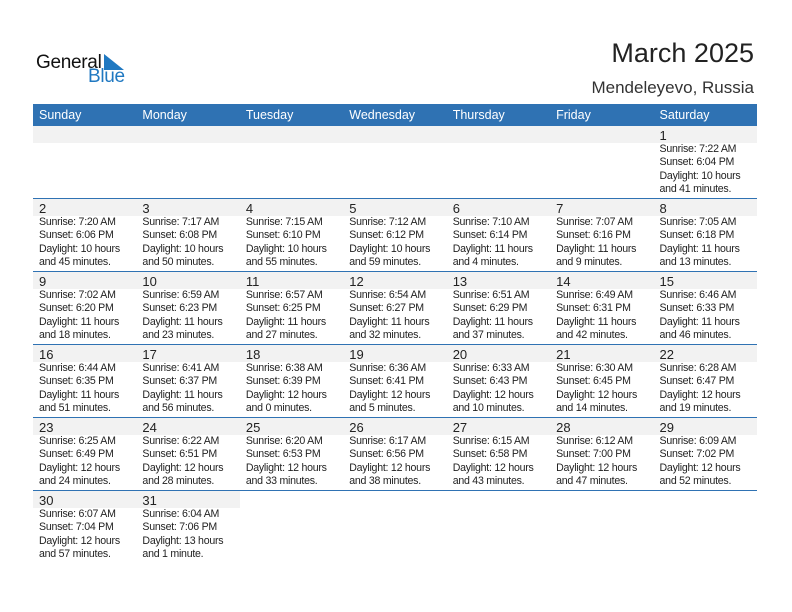 This screenshot has height=612, width=792. What do you see at coordinates (188, 426) in the screenshot?
I see `day-number: 24` at bounding box center [188, 426].